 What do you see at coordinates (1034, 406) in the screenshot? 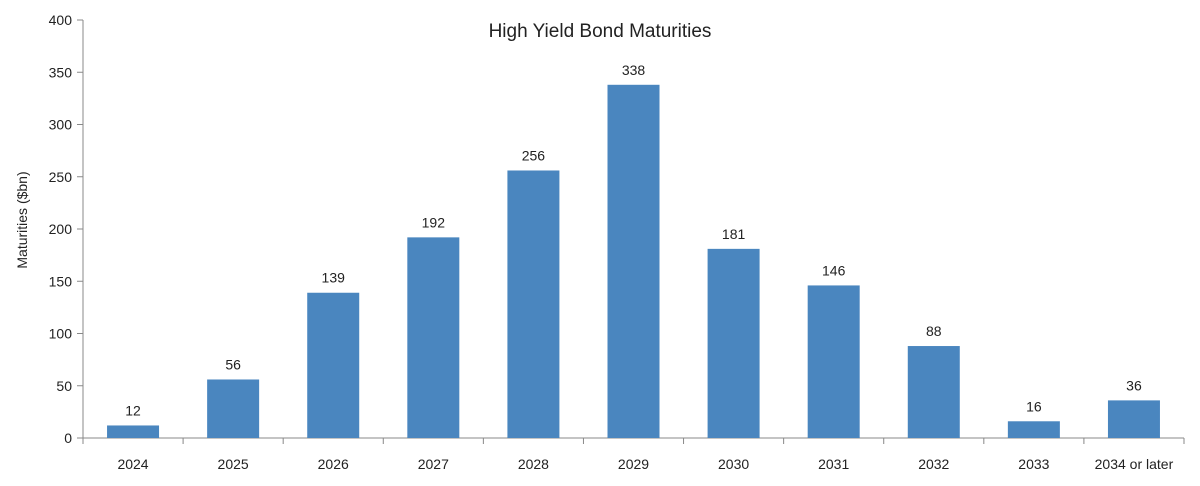
I see `bar-value-label: 16` at bounding box center [1034, 406].